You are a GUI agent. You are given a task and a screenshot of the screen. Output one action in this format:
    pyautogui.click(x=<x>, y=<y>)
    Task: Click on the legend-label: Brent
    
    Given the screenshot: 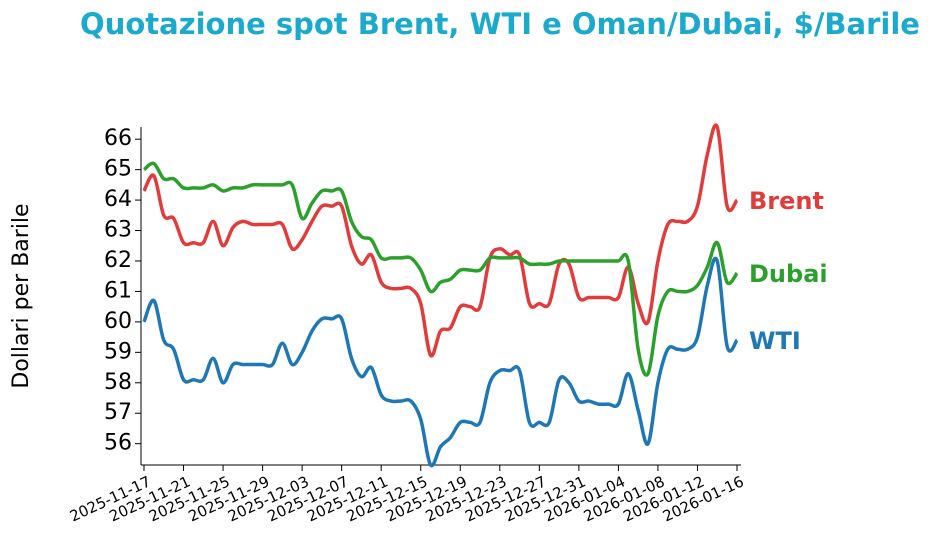 What is the action you would take?
    pyautogui.click(x=786, y=201)
    